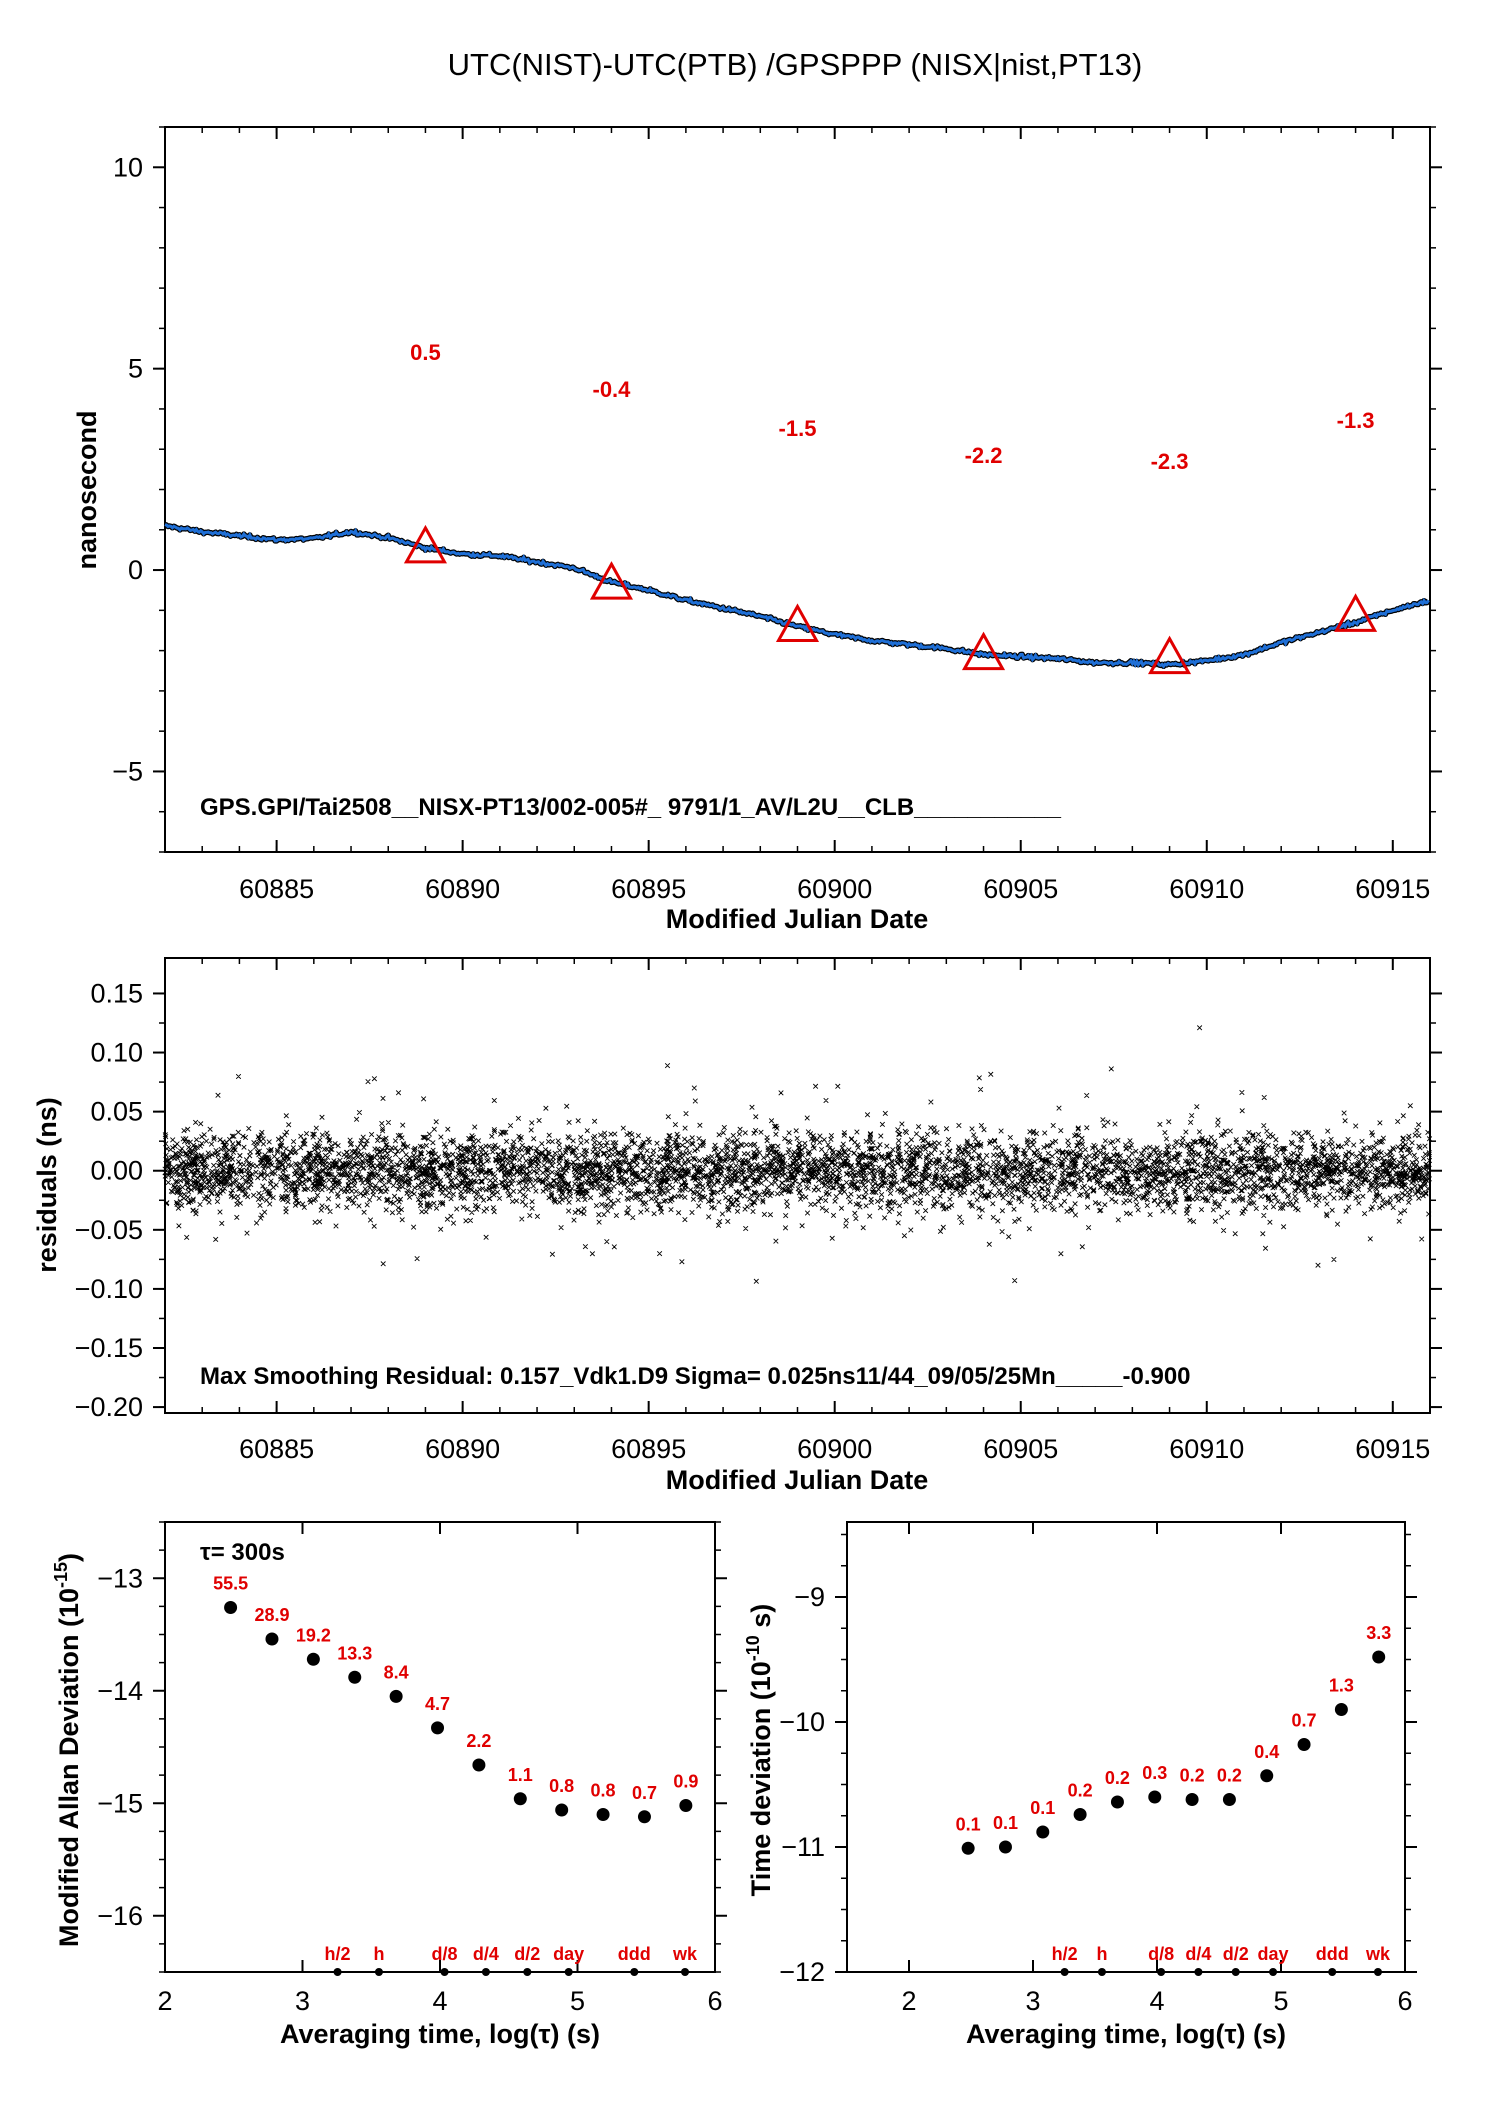 The width and height of the screenshot is (1488, 2105). Describe the element at coordinates (561, 1786) in the screenshot. I see `point-value-label: 0.8` at that location.